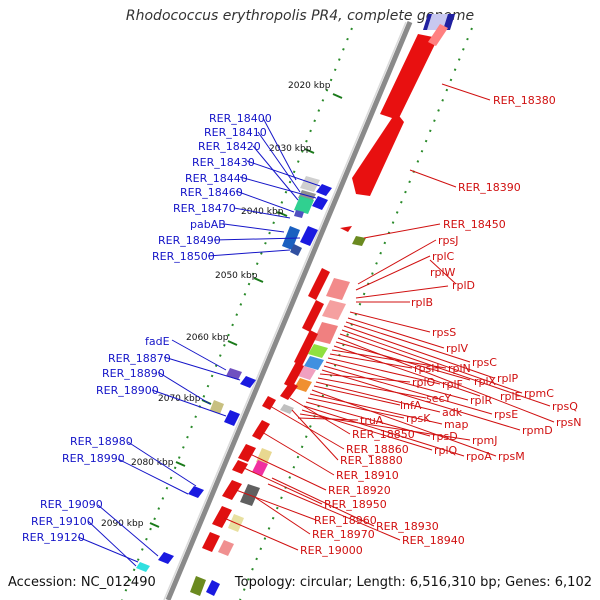 Image resolution: width=600 pixels, height=600 pixels. What do you see at coordinates (235, 132) in the screenshot?
I see `gene-label: RER_18410` at bounding box center [235, 132].